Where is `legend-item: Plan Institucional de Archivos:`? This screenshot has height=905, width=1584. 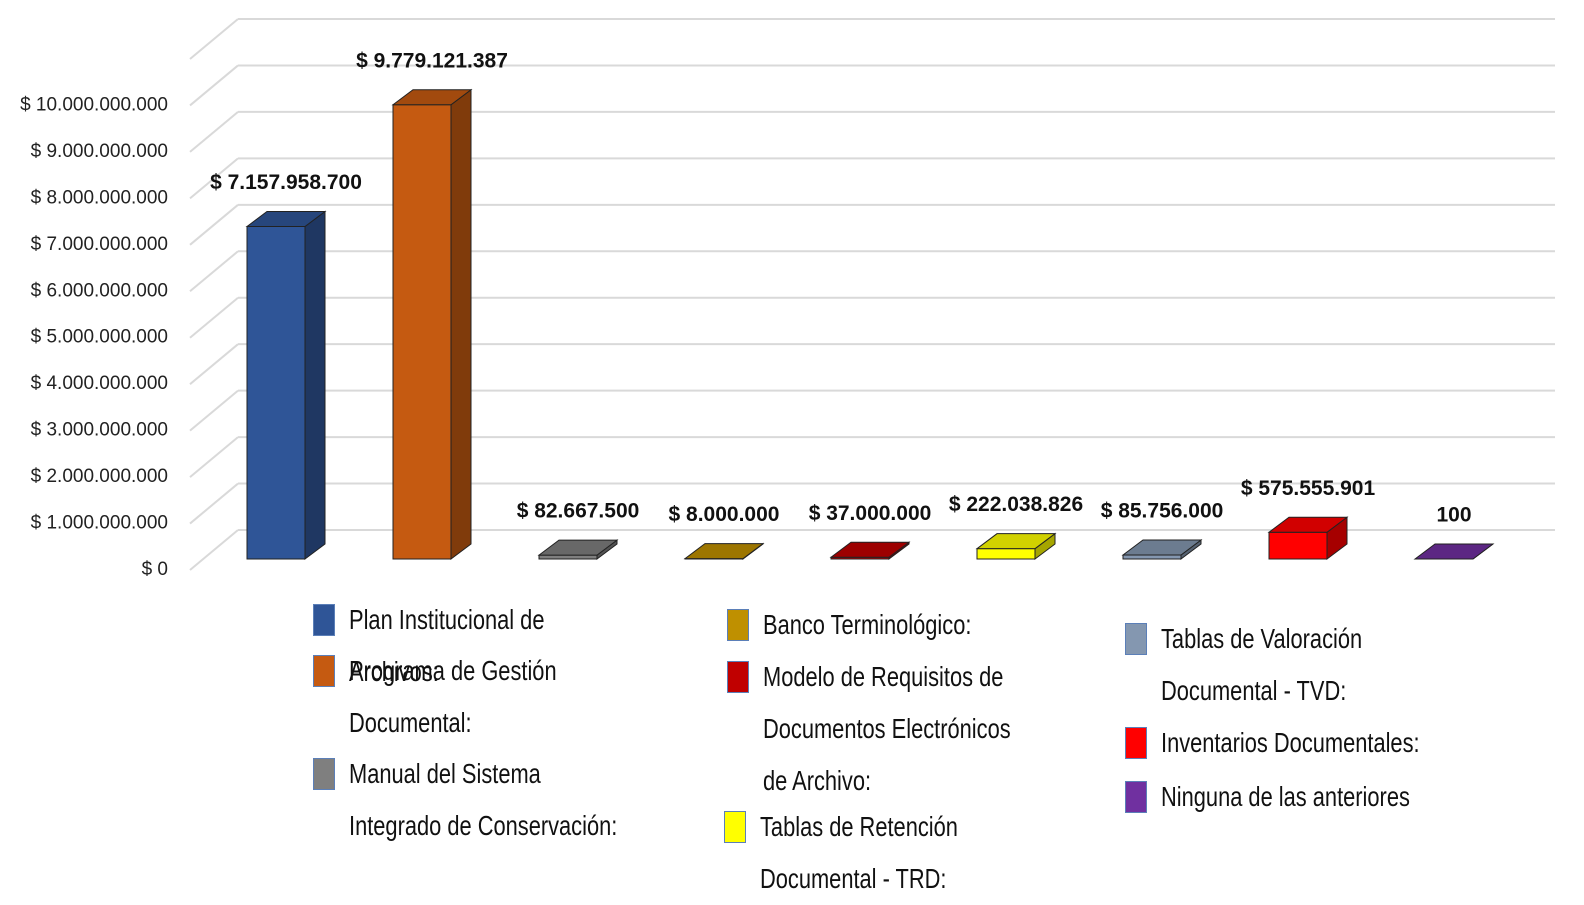
legend-item: Plan Institucional de Archivos: is located at coordinates (324, 628).